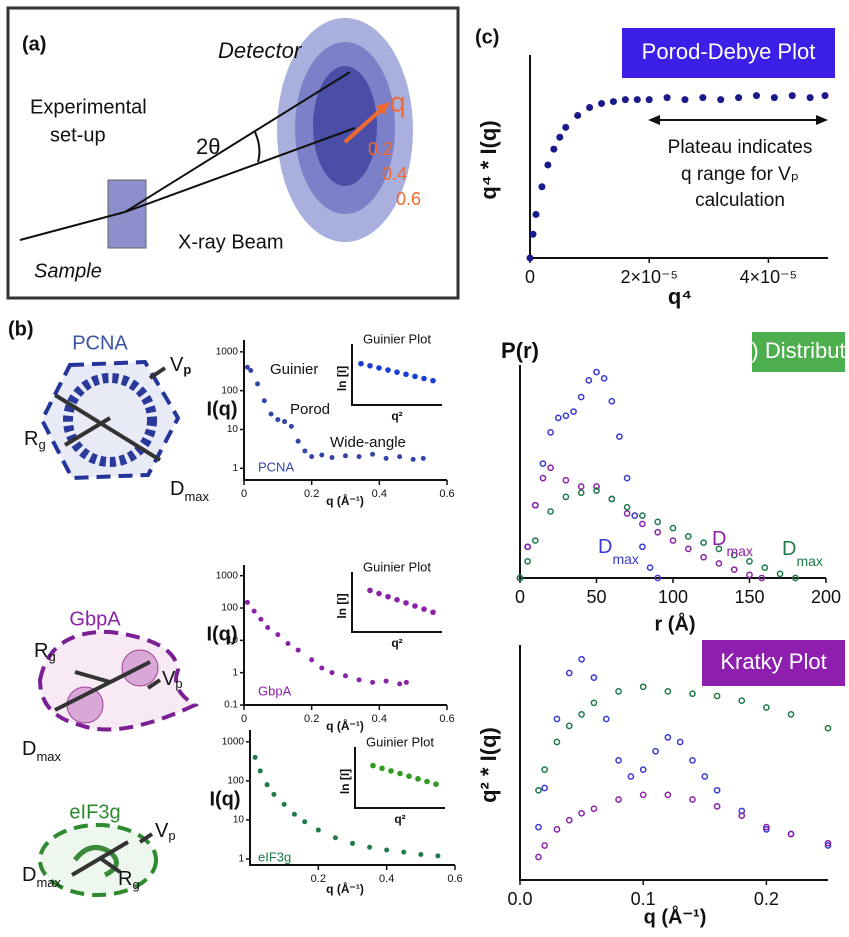  I want to click on inset-axis, so click(399, 778).